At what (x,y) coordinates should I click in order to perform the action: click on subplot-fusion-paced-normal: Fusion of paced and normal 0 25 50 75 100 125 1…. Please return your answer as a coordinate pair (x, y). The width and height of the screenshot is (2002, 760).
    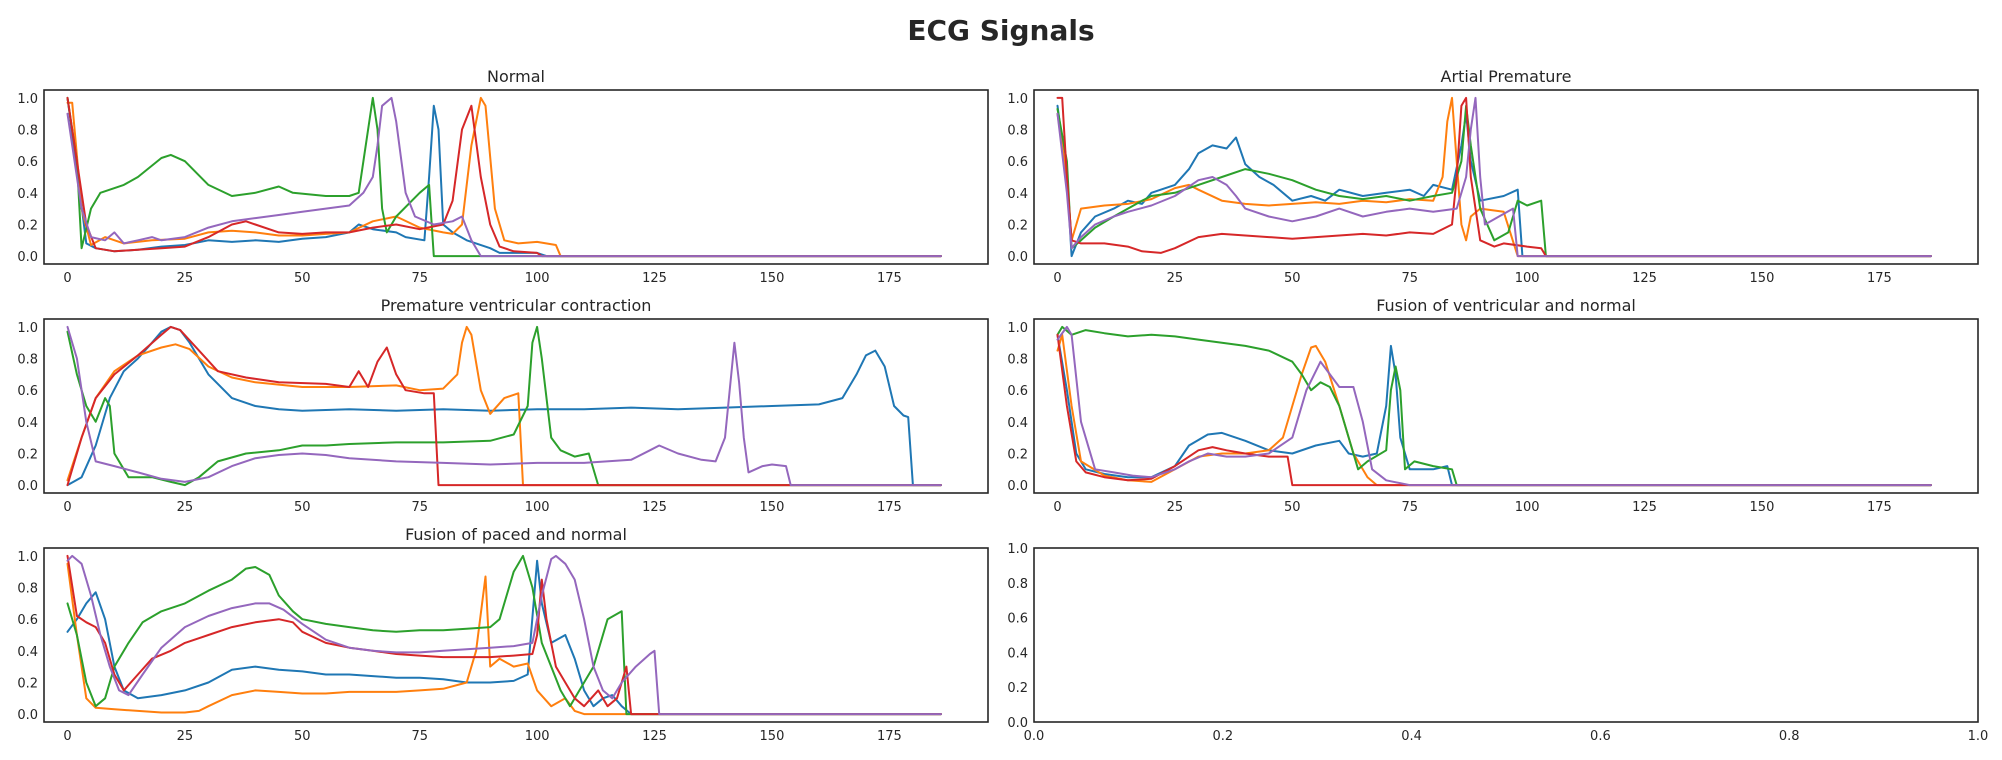
    Looking at the image, I should click on (503, 634).